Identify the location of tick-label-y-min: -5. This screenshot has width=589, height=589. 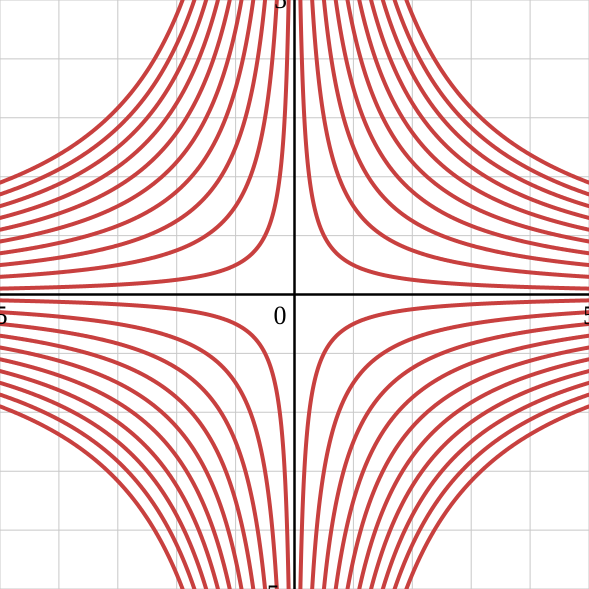
(269, 584).